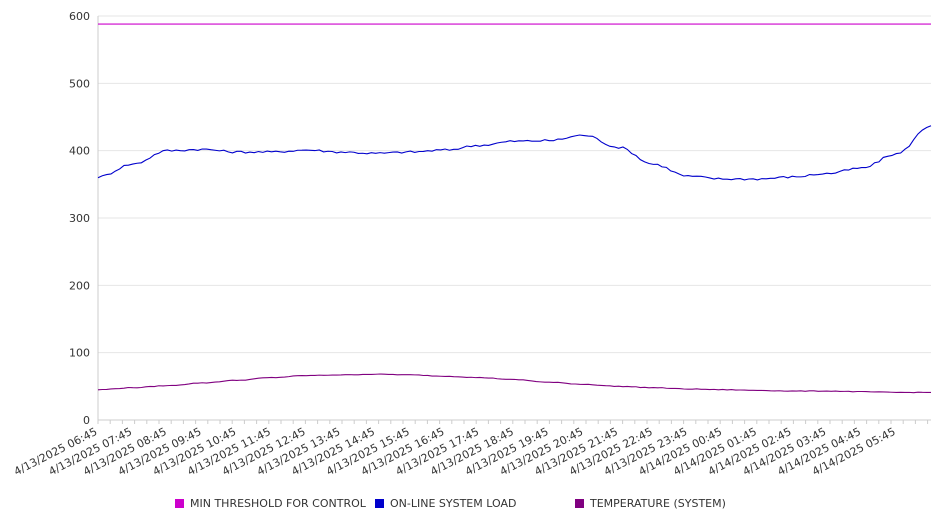 The height and width of the screenshot is (526, 946). I want to click on y-tick-label: 0, so click(86, 420).